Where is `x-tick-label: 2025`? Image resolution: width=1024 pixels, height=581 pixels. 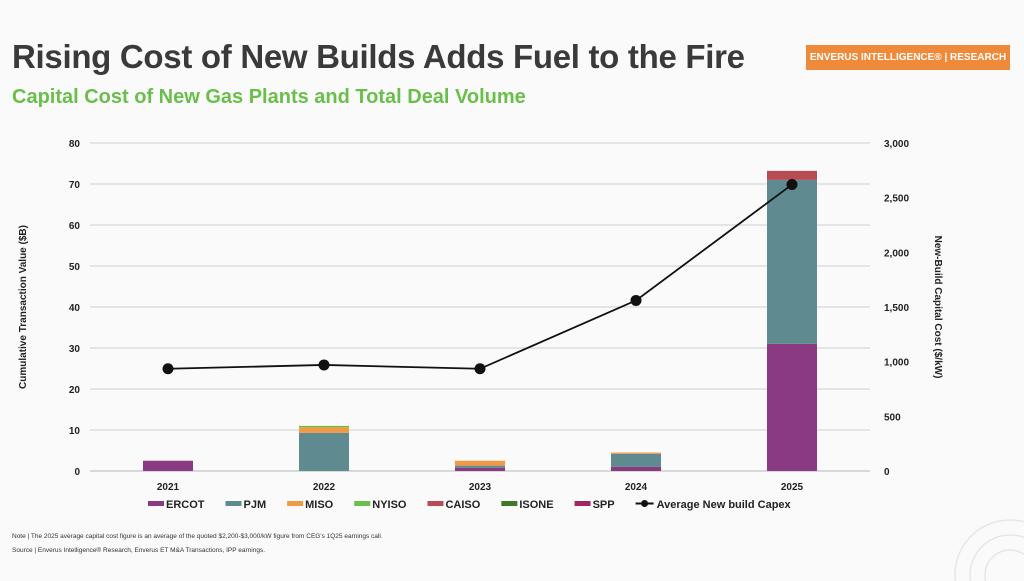 x-tick-label: 2025 is located at coordinates (792, 487).